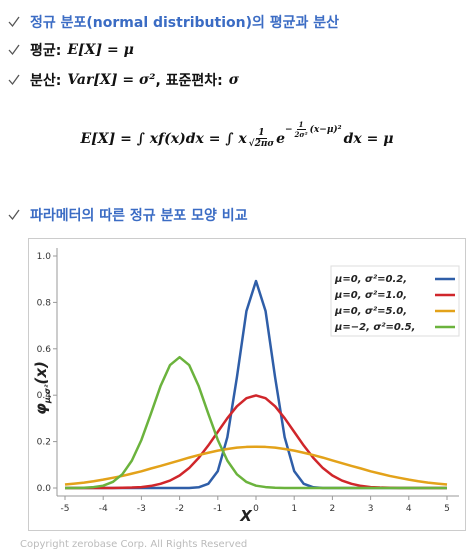 This screenshot has width=474, height=560. What do you see at coordinates (447, 509) in the screenshot?
I see `x-tick-label: 5` at bounding box center [447, 509].